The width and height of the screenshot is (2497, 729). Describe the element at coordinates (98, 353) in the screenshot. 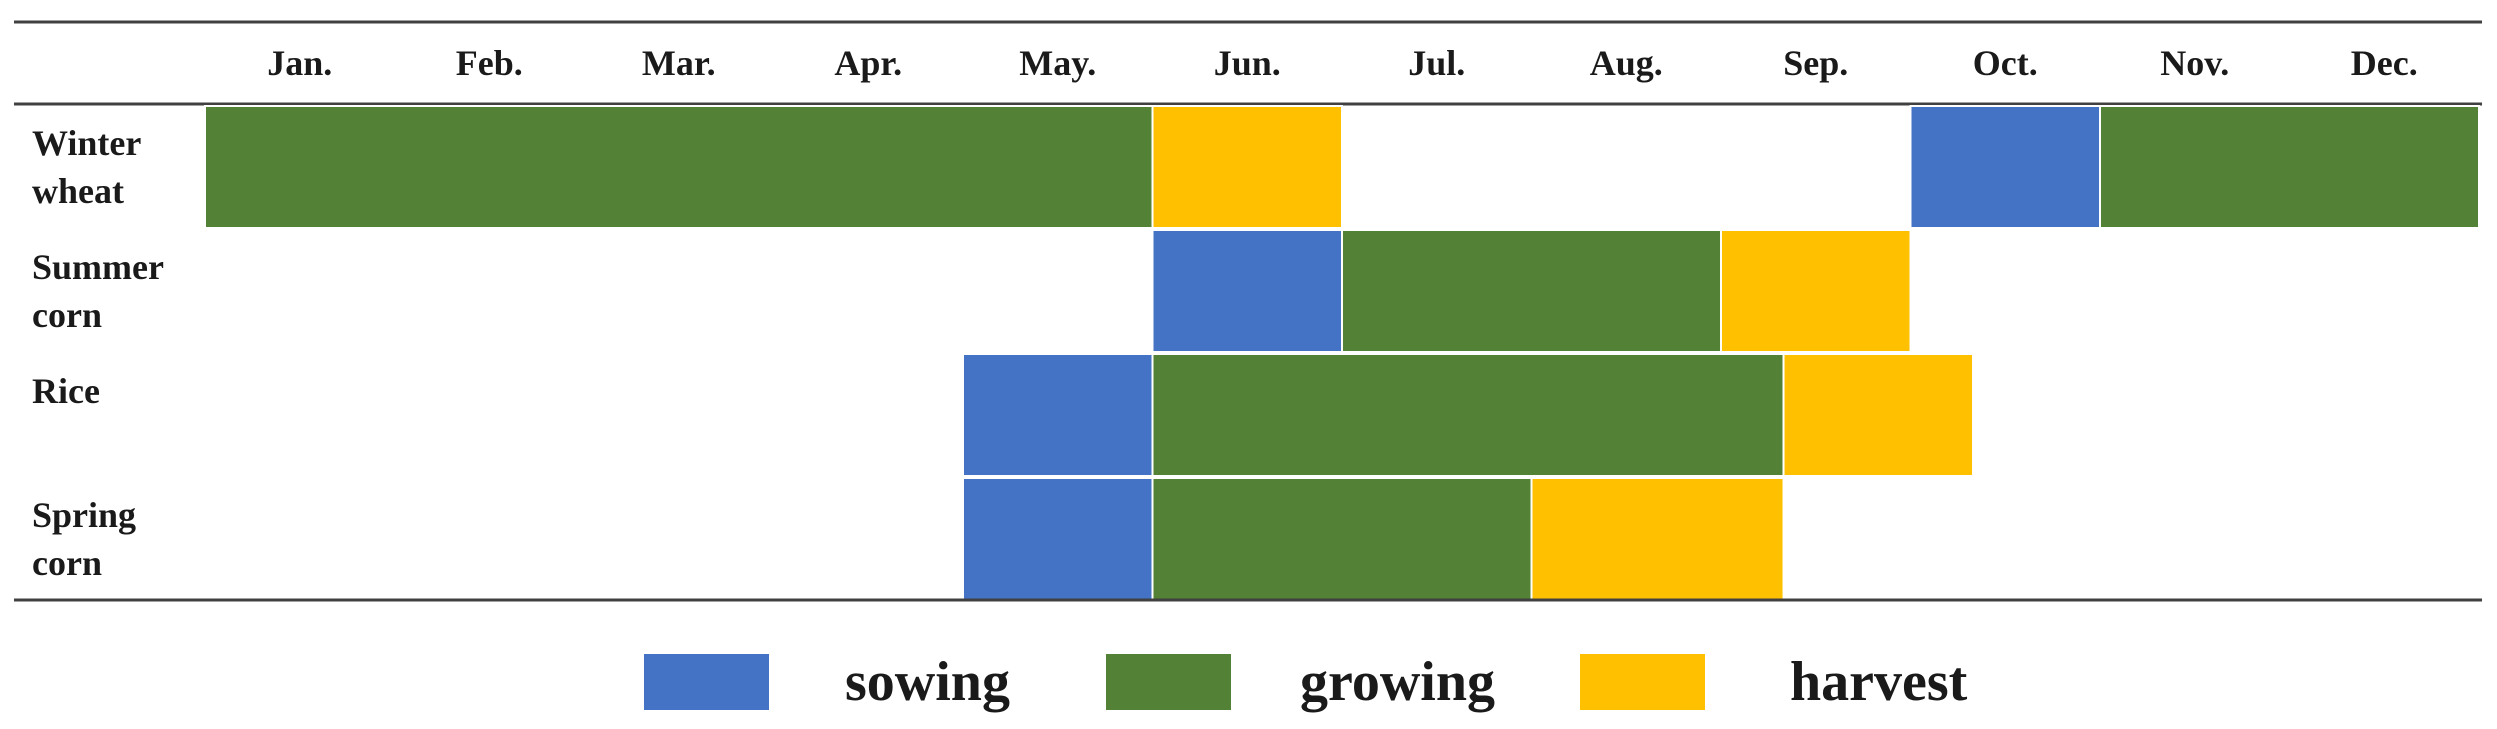

I see `row-labels-group: Winter wheat Summer corn Rice Spring corn` at that location.